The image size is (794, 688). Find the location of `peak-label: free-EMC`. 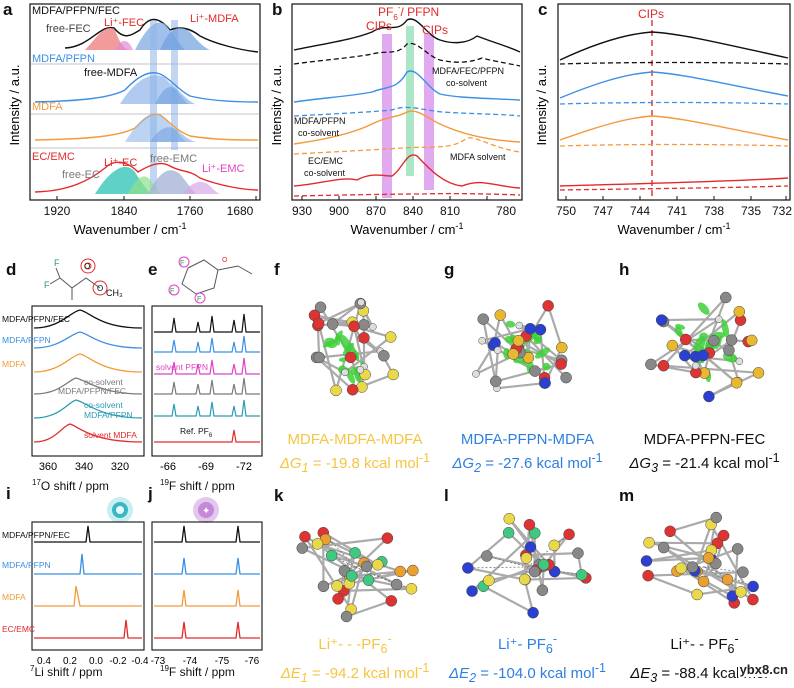

peak-label: free-EMC is located at coordinates (173, 159).